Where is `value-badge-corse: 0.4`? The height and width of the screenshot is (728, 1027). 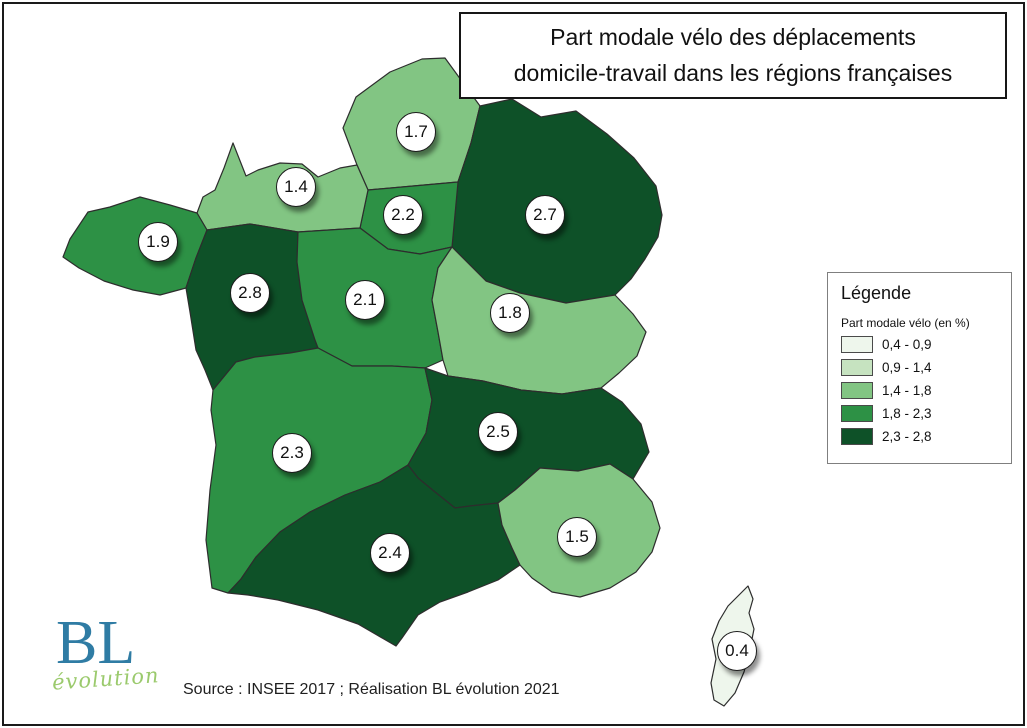 value-badge-corse: 0.4 is located at coordinates (737, 651).